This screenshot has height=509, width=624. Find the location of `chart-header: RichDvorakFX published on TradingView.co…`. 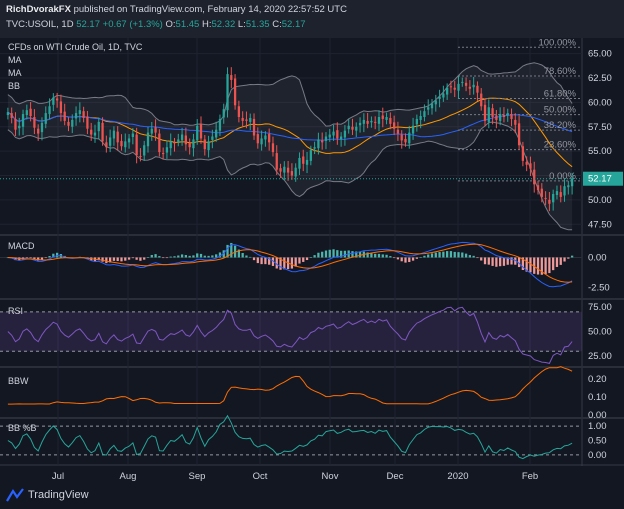

chart-header: RichDvorakFX published on TradingView.co… is located at coordinates (312, 19).